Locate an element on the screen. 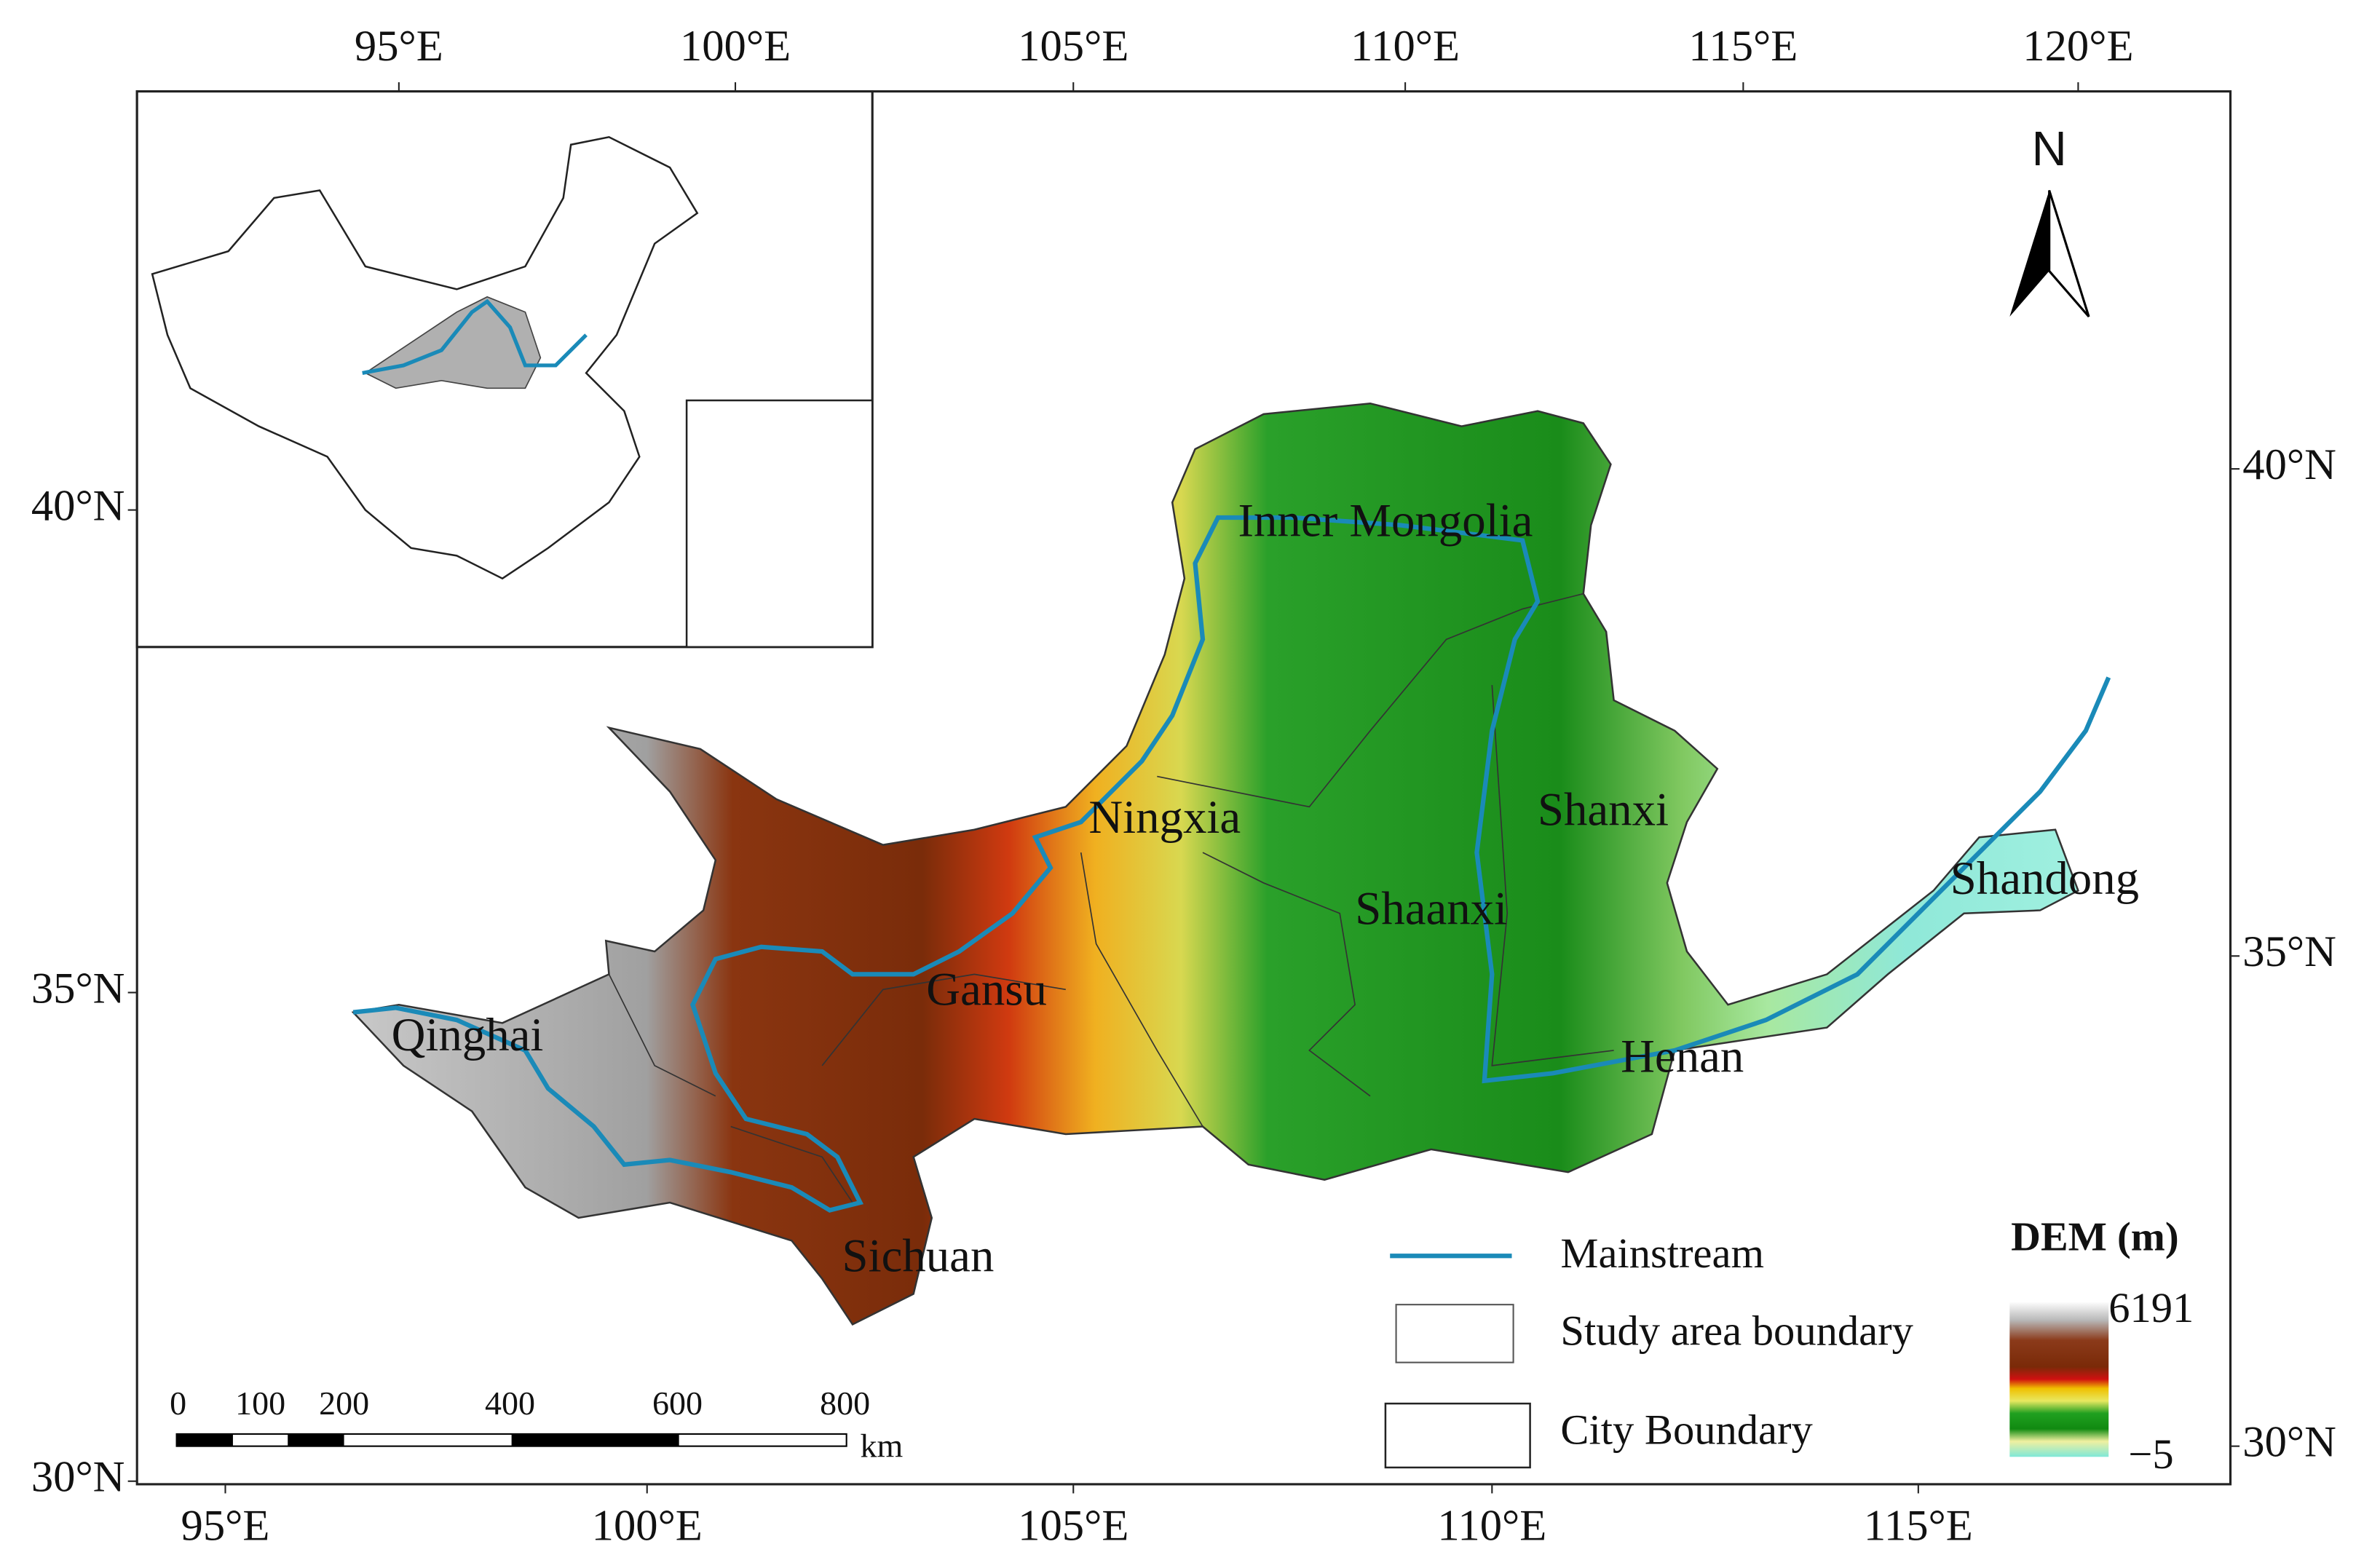 This screenshot has width=2372, height=1568. top-tick-label: 110°E is located at coordinates (1405, 47).